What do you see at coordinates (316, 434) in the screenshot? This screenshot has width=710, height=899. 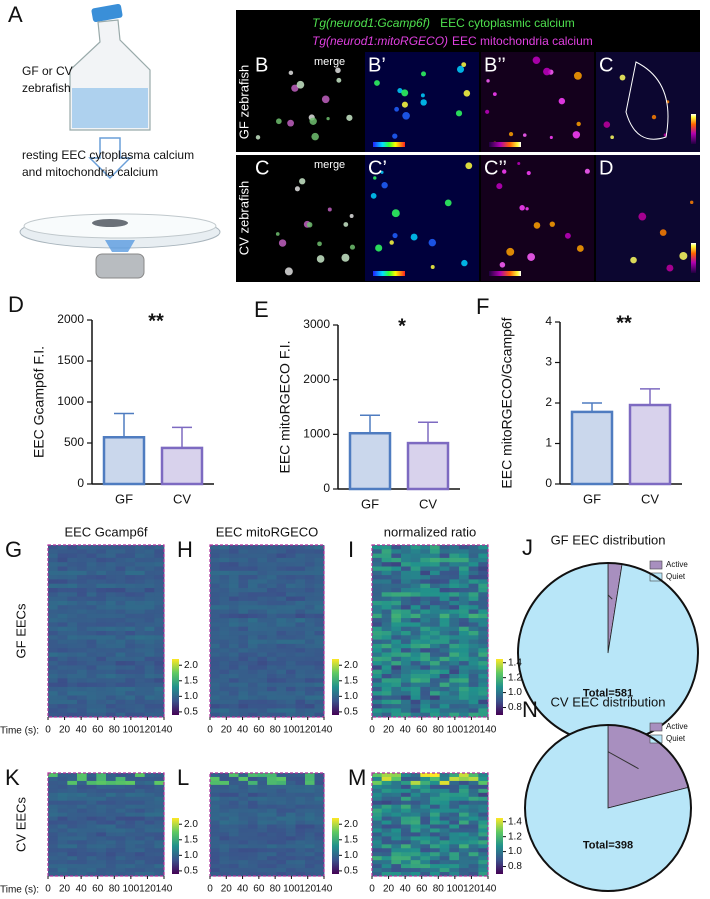 I see `y-tick-label: 1000` at bounding box center [316, 434].